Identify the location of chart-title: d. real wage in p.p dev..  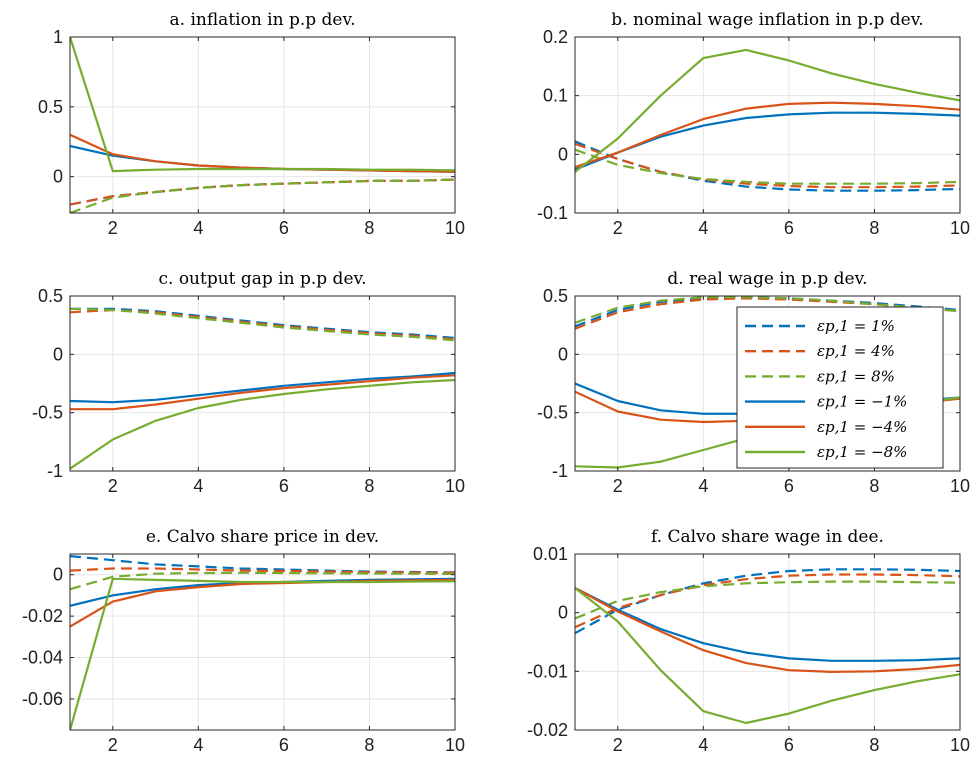
(767, 279).